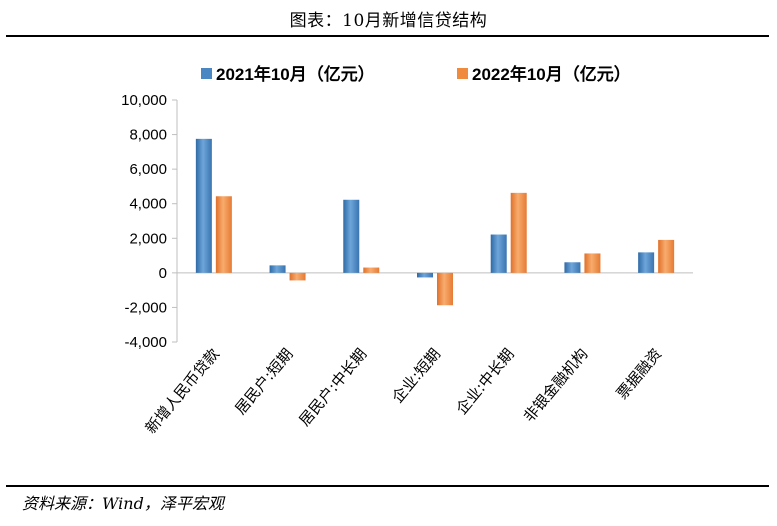 Image resolution: width=777 pixels, height=526 pixels. What do you see at coordinates (387, 486) in the screenshot?
I see `bottom-rule` at bounding box center [387, 486].